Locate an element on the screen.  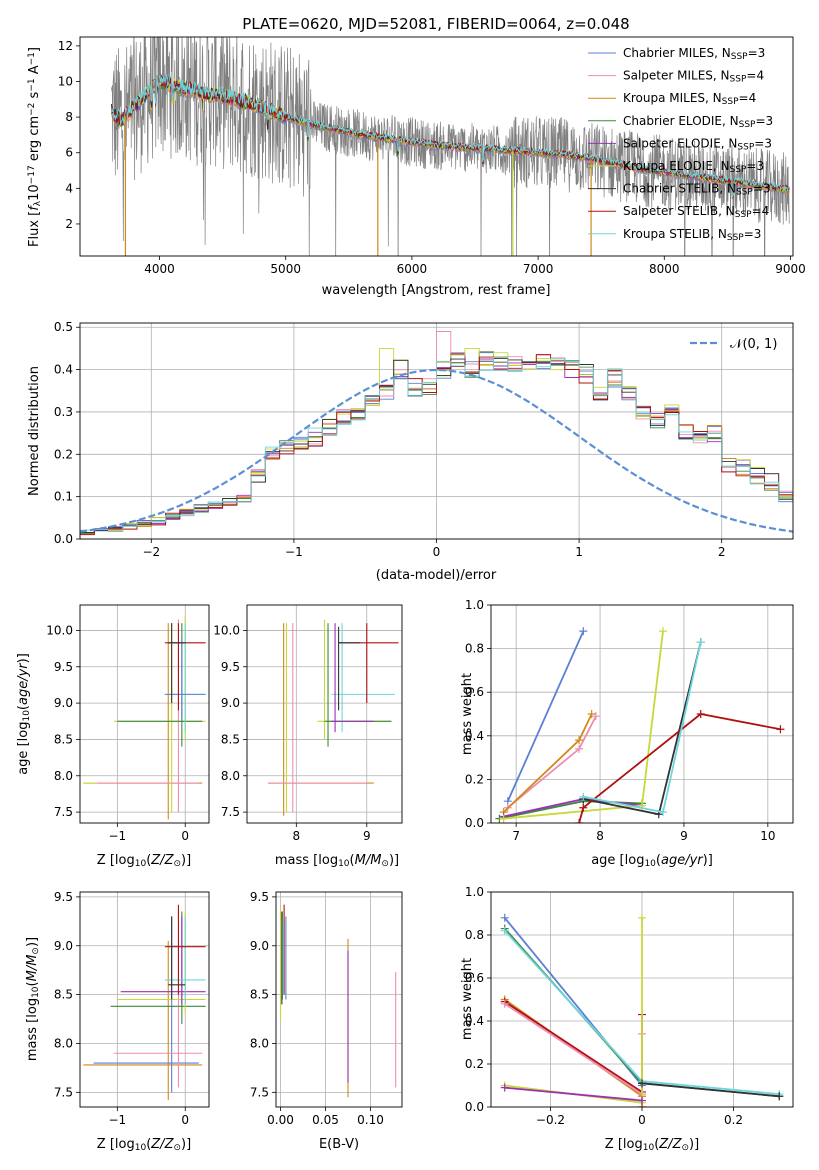
y-tick-label: 0.3 is located at coordinates (63, 412).